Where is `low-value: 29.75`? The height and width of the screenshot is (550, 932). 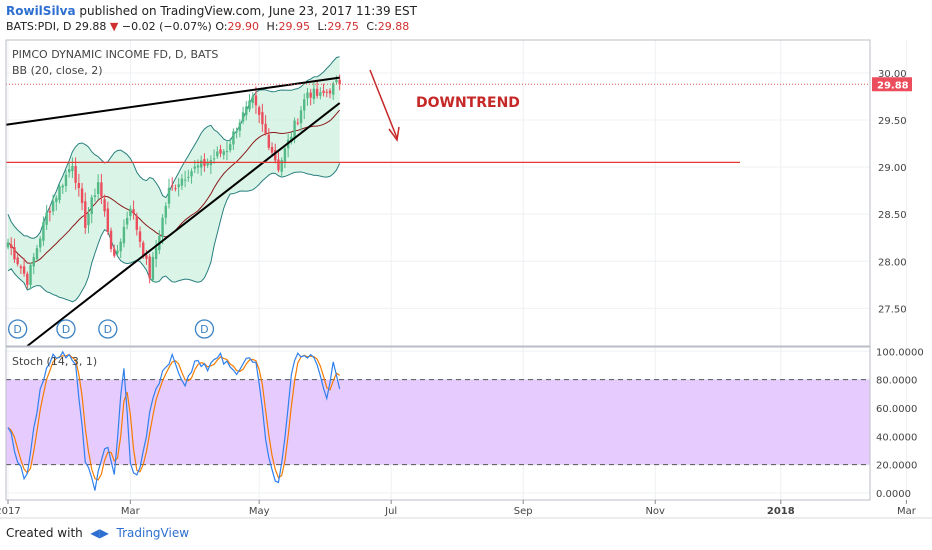
low-value: 29.75 is located at coordinates (343, 26).